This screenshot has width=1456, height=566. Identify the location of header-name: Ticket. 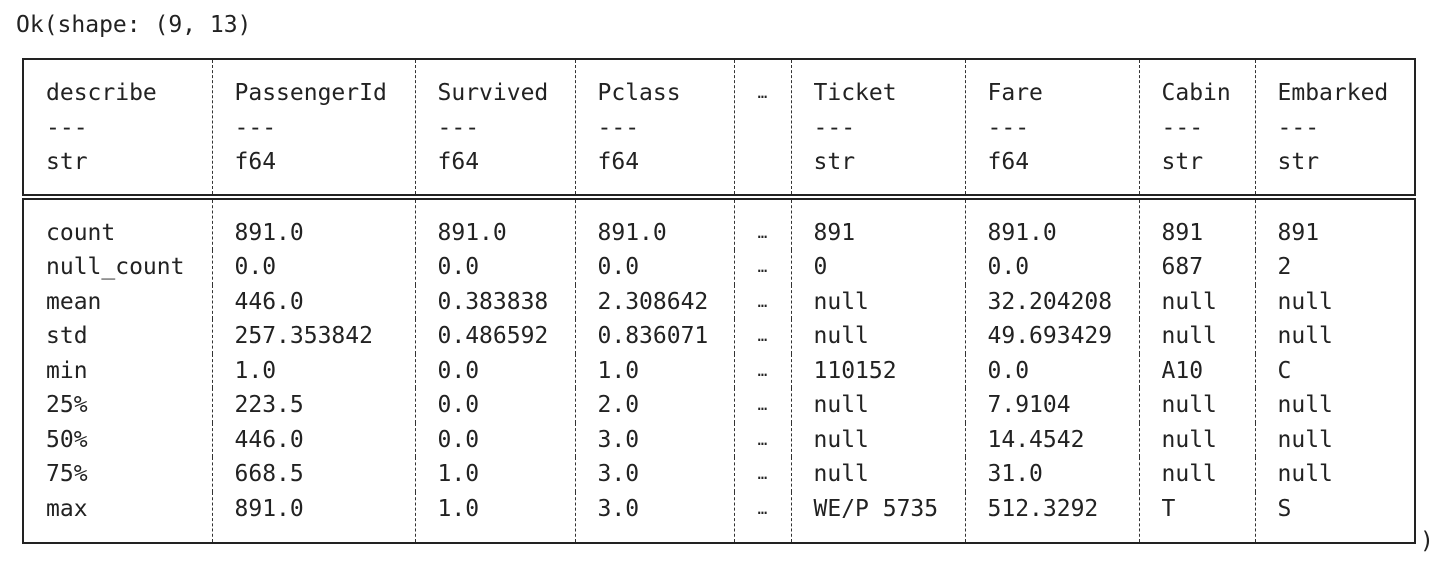
(855, 93).